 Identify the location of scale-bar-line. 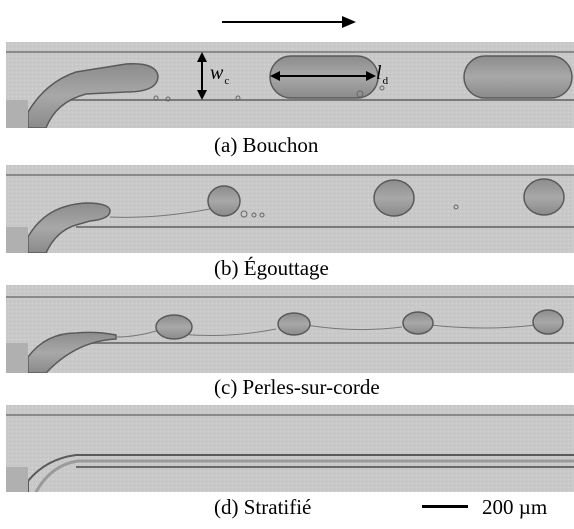
(445, 506).